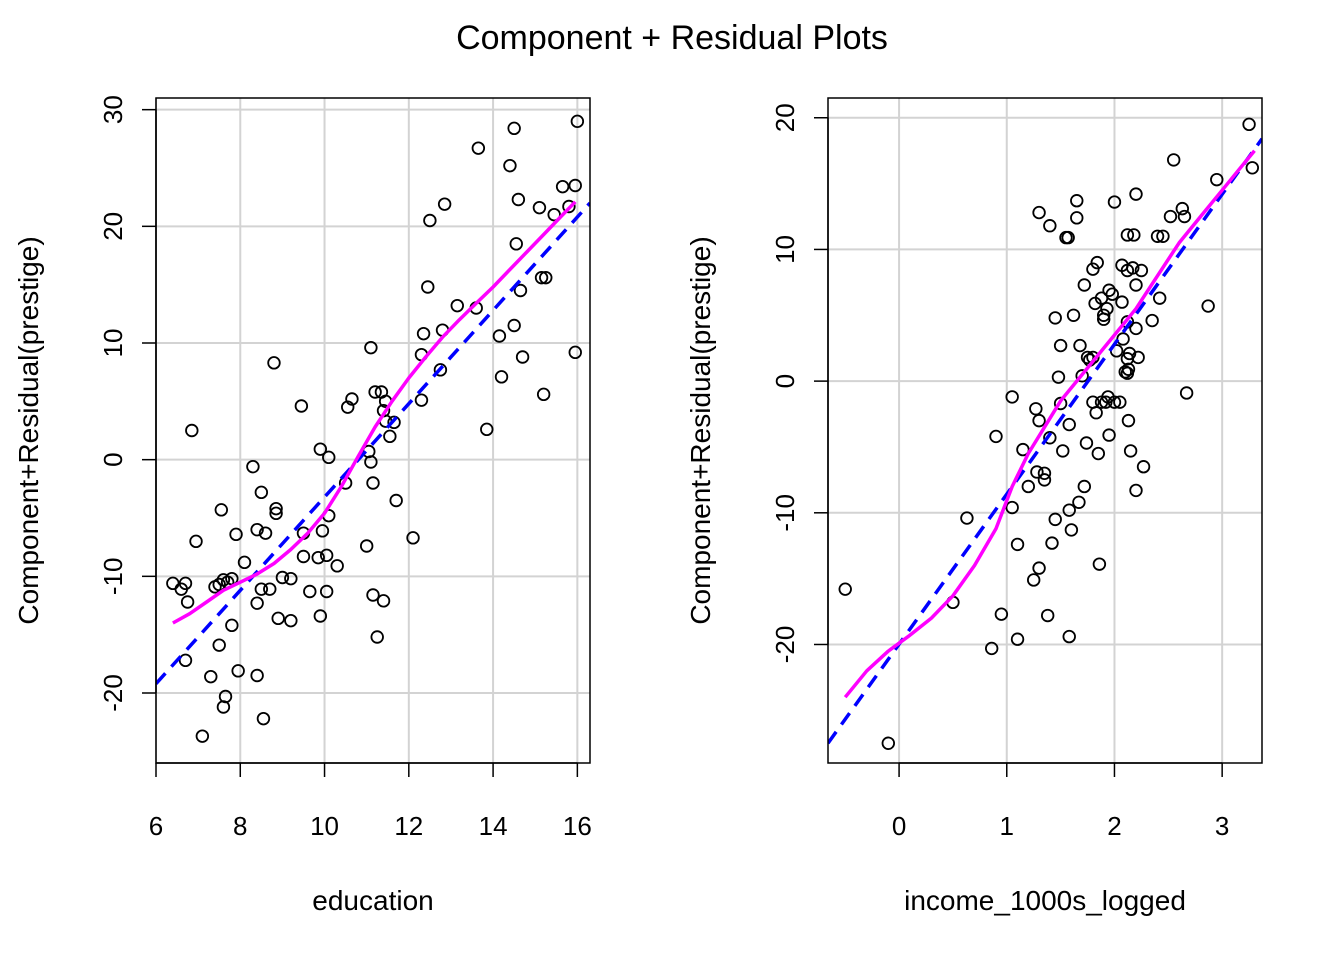 The image size is (1344, 960). What do you see at coordinates (113, 693) in the screenshot?
I see `y-tick-label: -20` at bounding box center [113, 693].